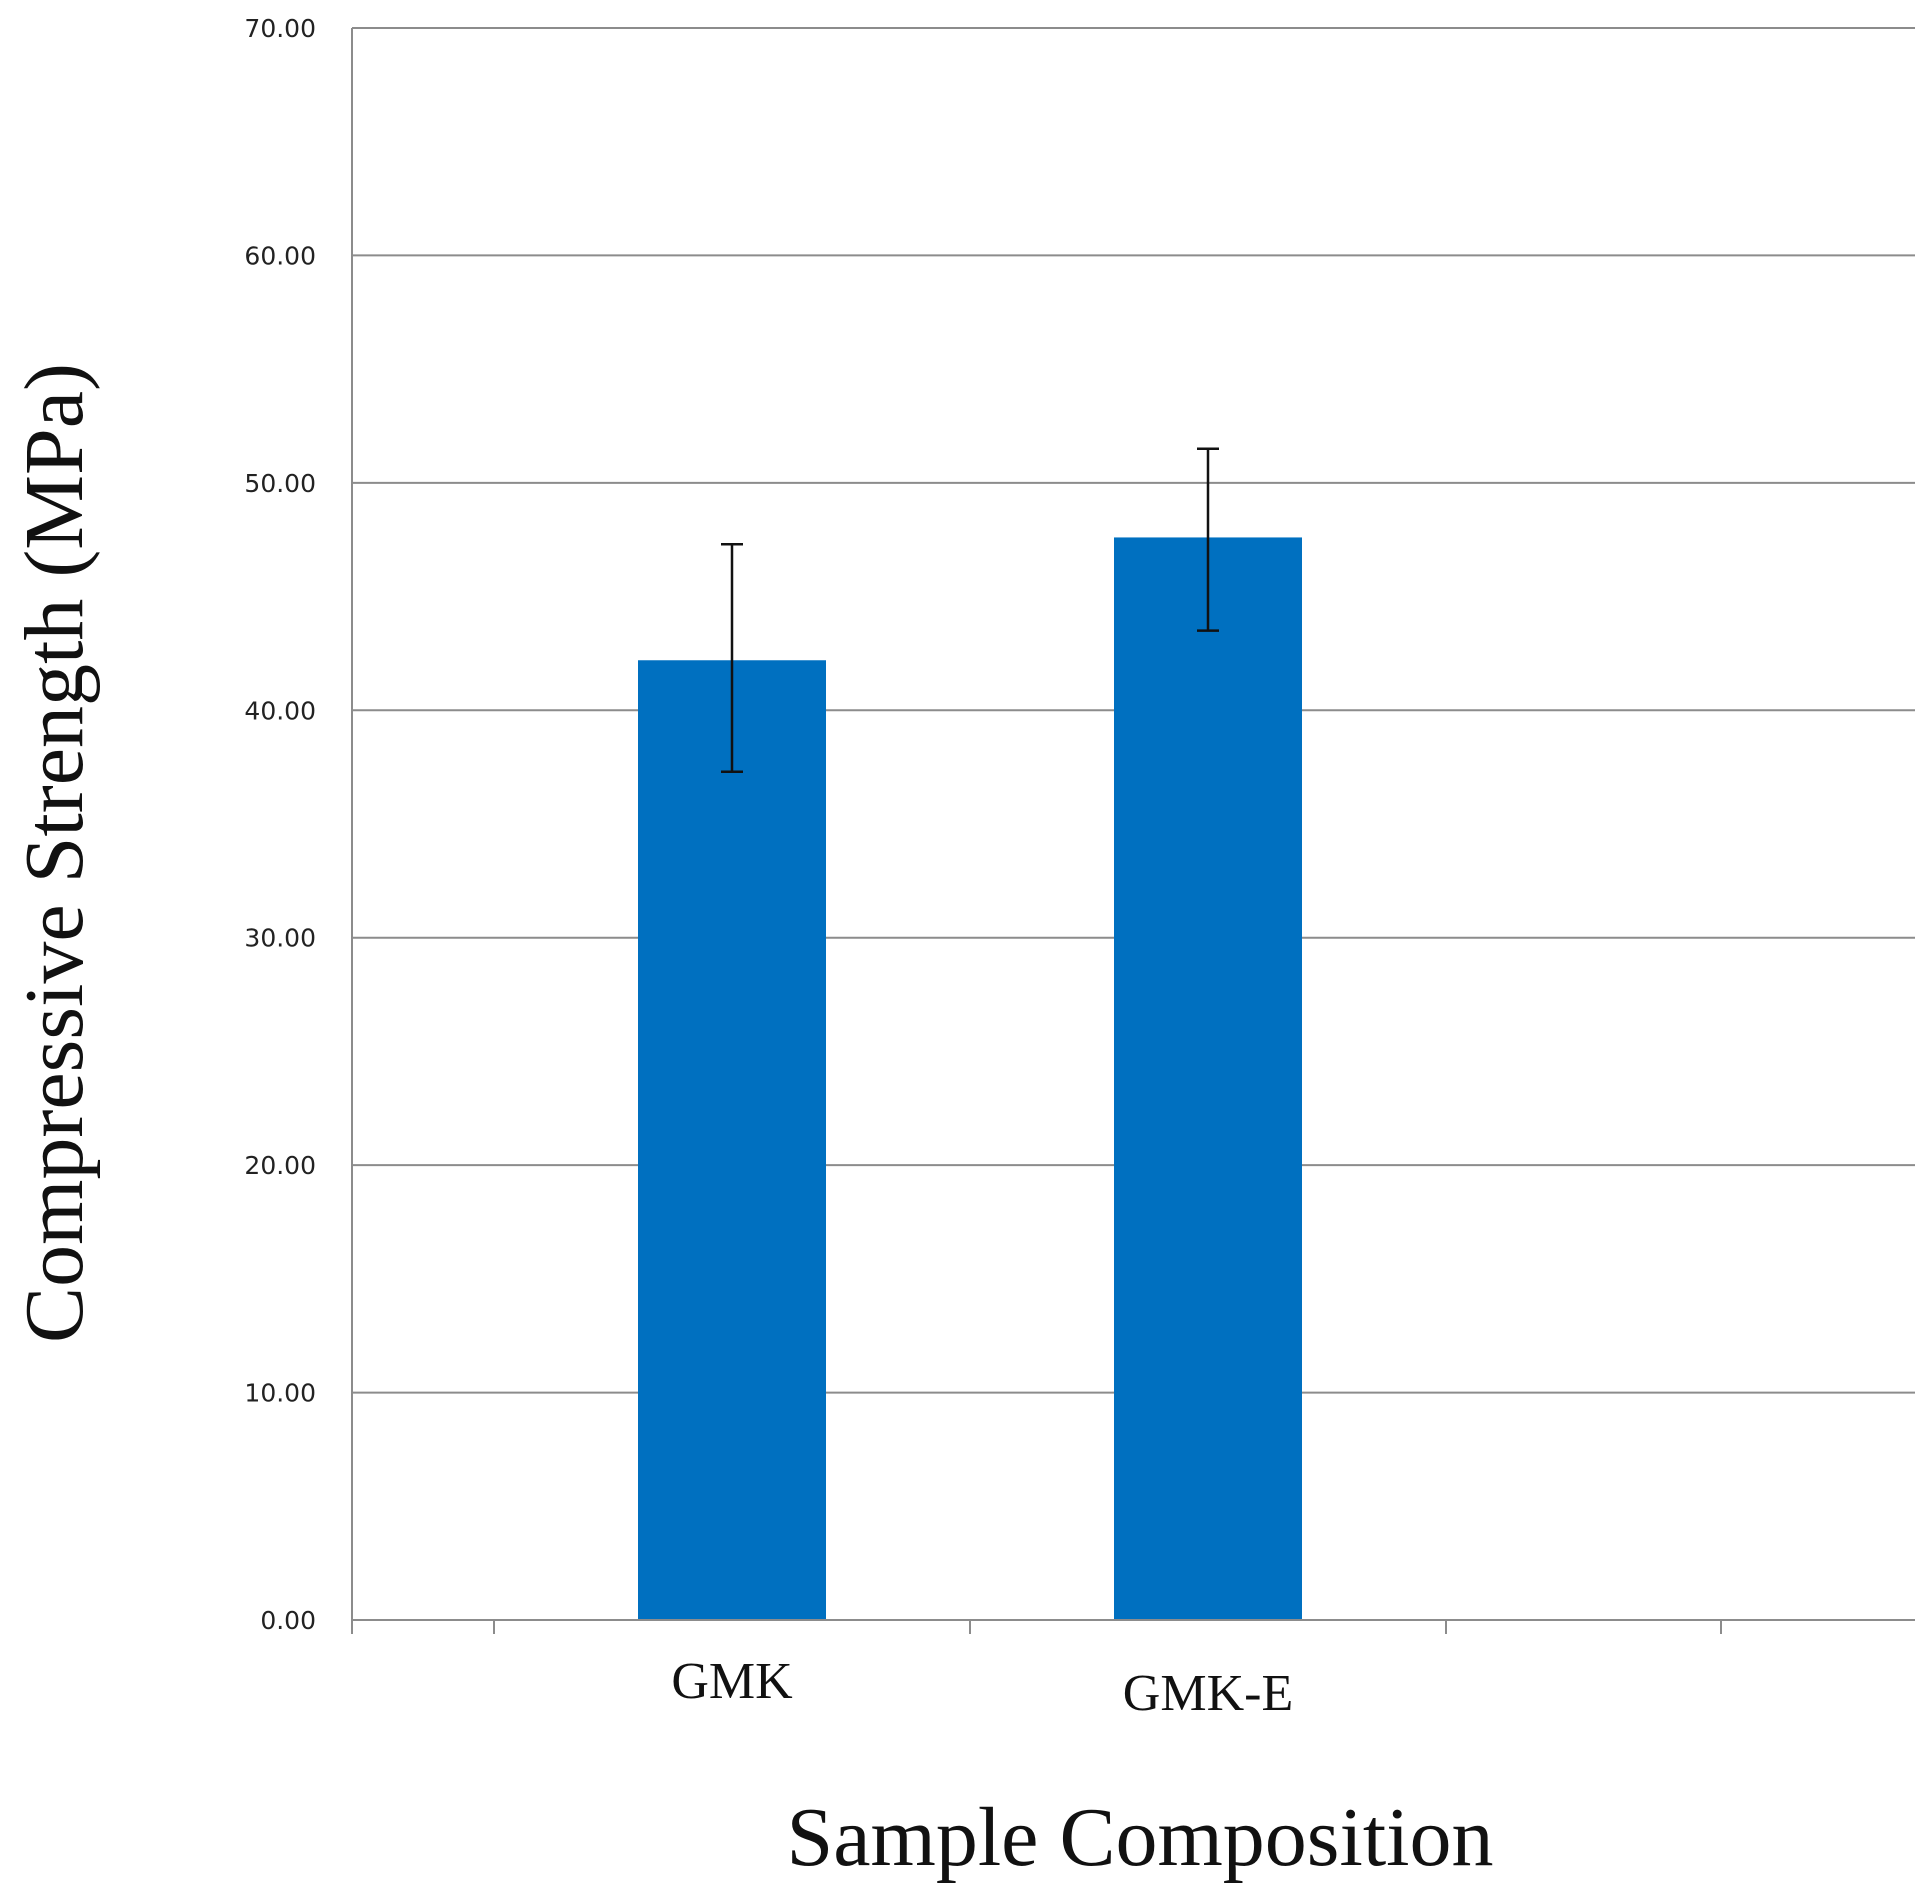  What do you see at coordinates (280, 28) in the screenshot?
I see `y-tick-label: 70.00` at bounding box center [280, 28].